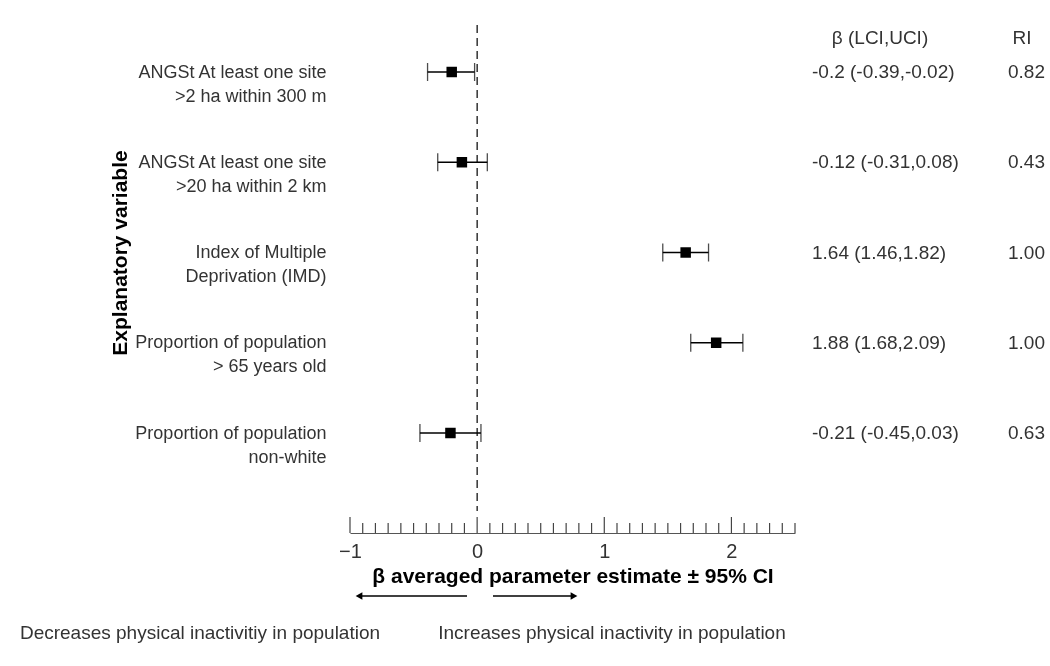 The image size is (1050, 666). Describe the element at coordinates (573, 575) in the screenshot. I see `x-axis-title: β averaged parameter estimate ± 95% CI` at that location.